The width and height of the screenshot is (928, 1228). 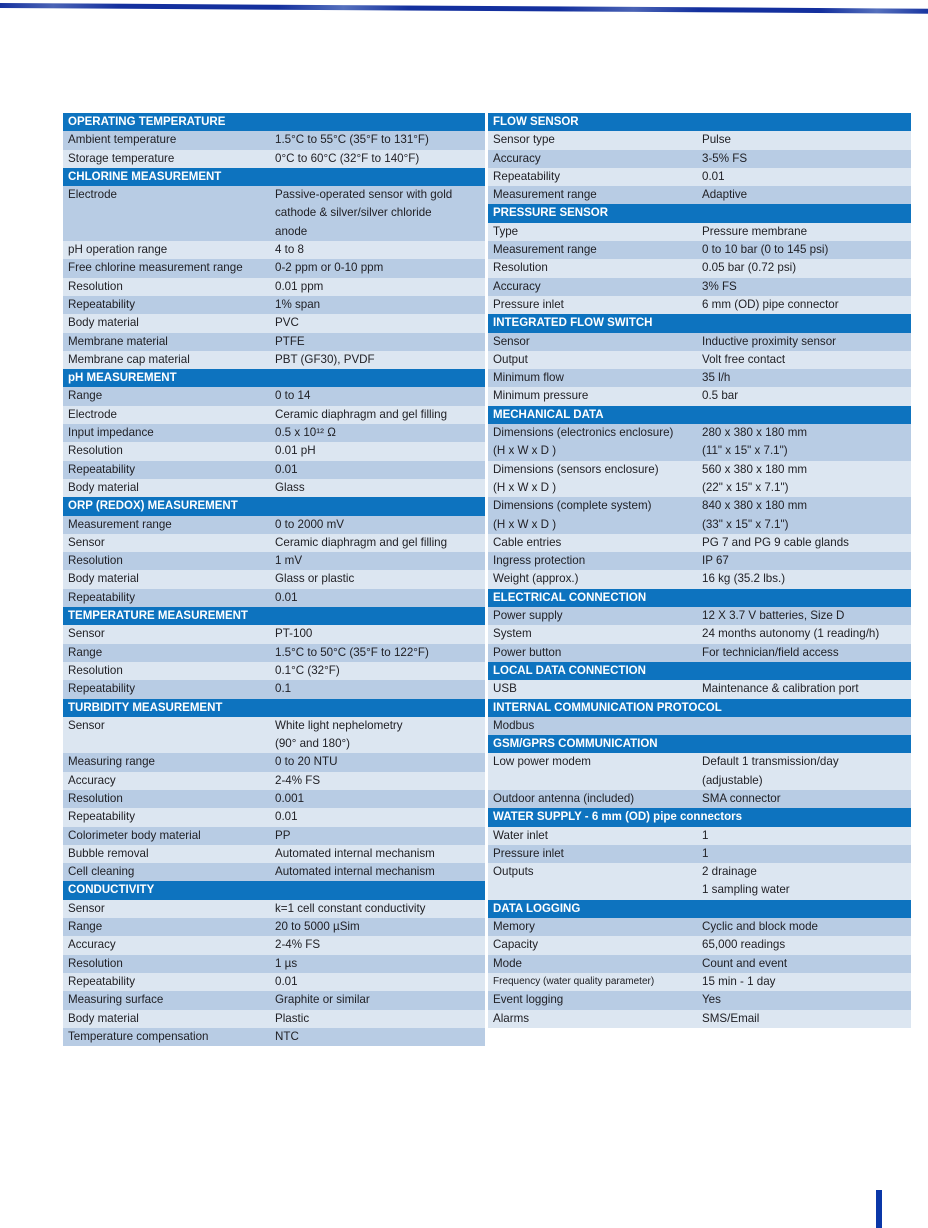 What do you see at coordinates (512, 634) in the screenshot?
I see `spec-label: System` at bounding box center [512, 634].